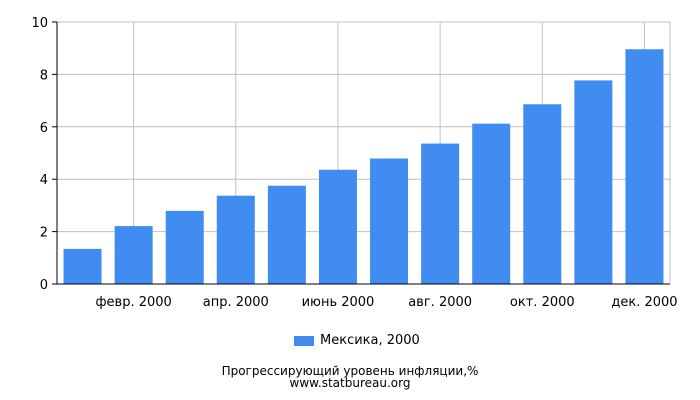  I want to click on x-tick-label: авг. 2000, so click(440, 302).